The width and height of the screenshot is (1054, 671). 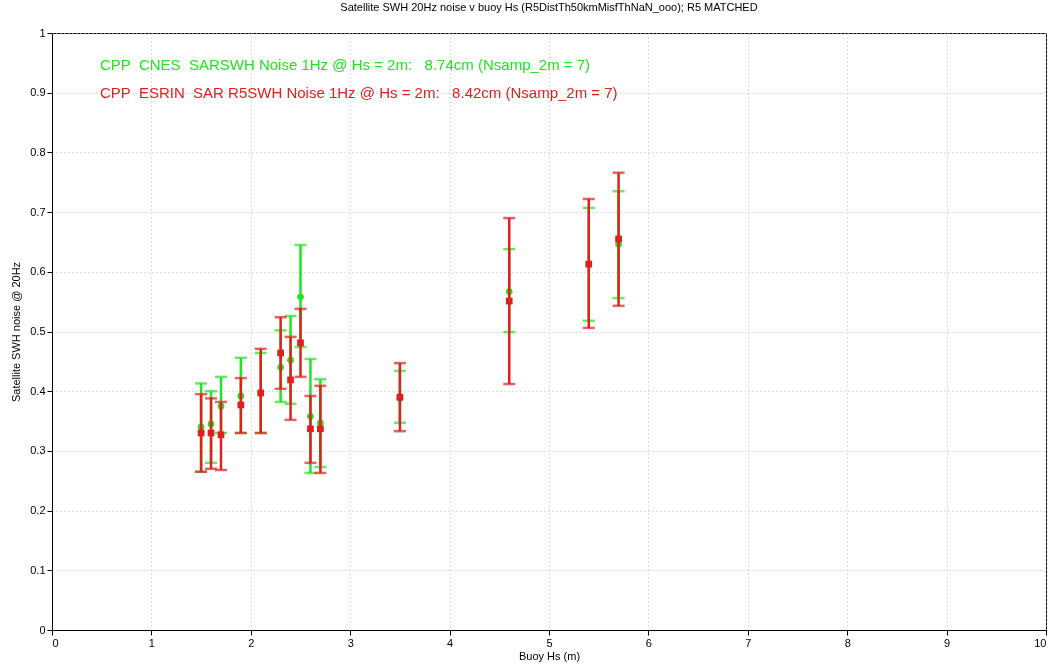 I want to click on y-tick-label: 0, so click(x=42, y=629).